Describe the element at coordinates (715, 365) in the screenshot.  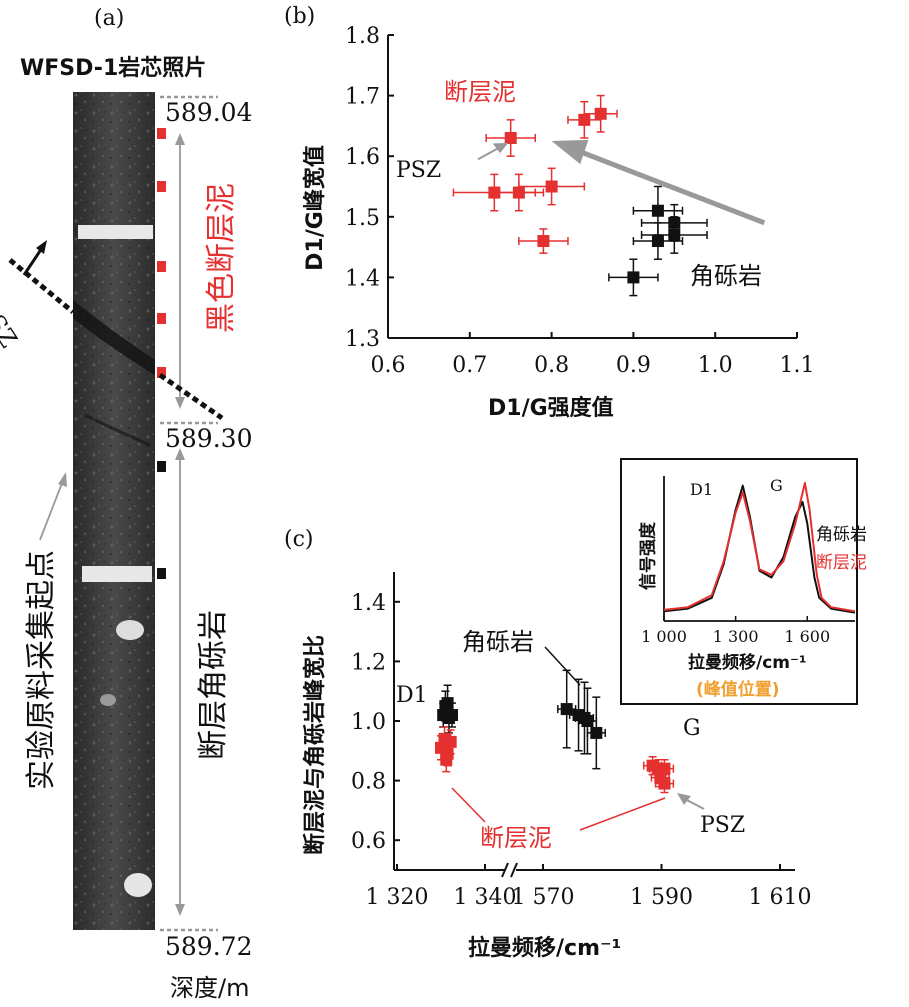
I see `x-tick-label: 1.0` at that location.